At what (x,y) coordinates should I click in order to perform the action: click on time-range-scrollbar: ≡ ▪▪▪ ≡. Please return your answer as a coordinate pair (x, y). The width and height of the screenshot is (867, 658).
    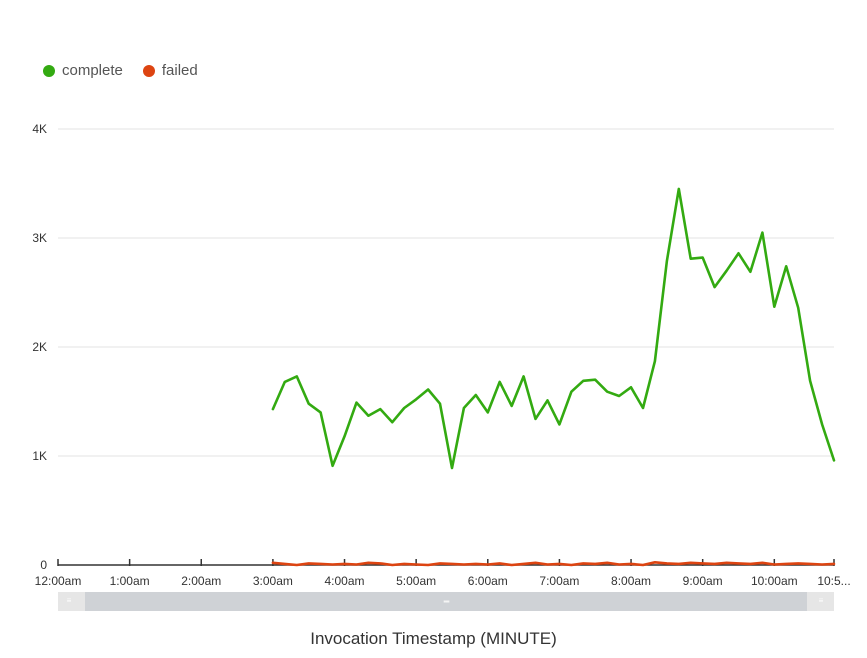
    Looking at the image, I should click on (446, 601).